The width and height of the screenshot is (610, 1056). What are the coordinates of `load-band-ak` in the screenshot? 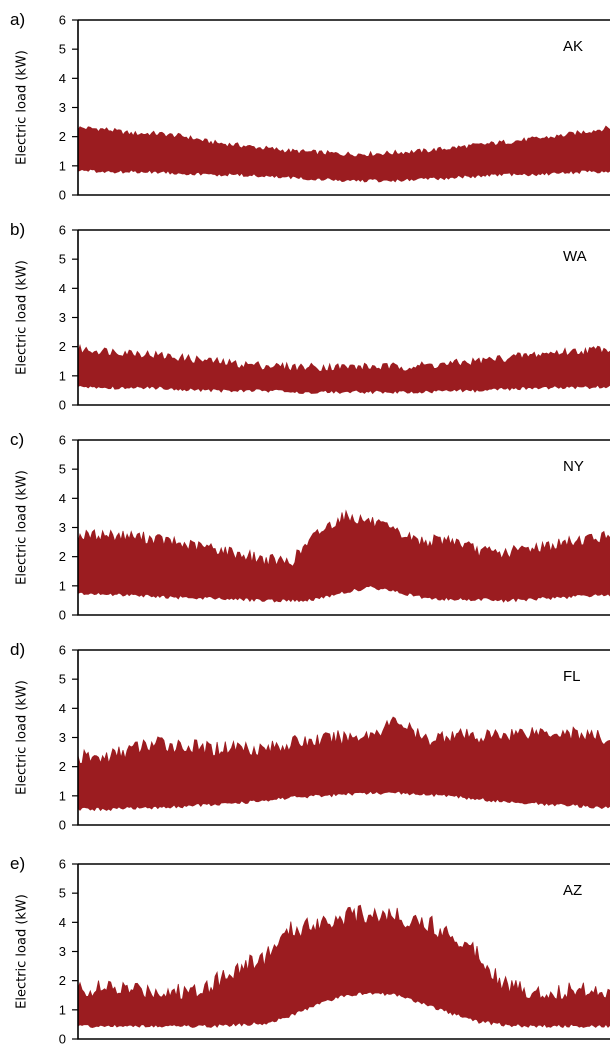 It's located at (343, 154).